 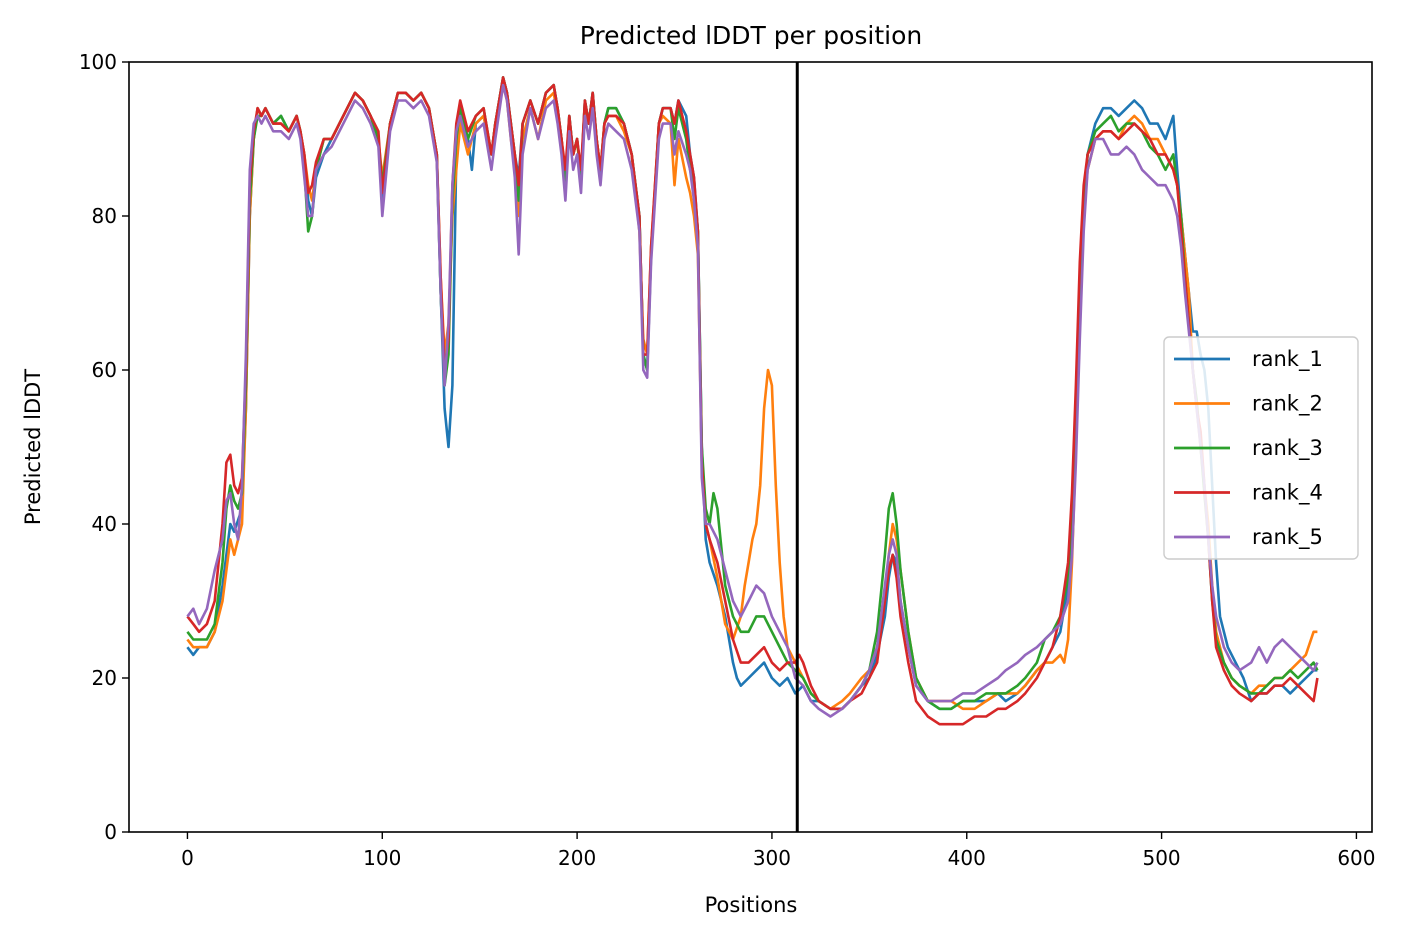 I want to click on y-tick-label: 60, so click(x=104, y=370).